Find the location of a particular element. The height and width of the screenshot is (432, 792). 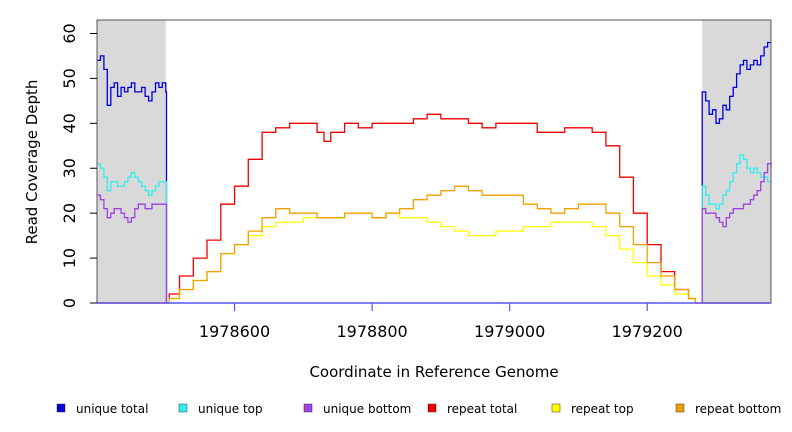

legend-swatch-unique-total is located at coordinates (61, 408).